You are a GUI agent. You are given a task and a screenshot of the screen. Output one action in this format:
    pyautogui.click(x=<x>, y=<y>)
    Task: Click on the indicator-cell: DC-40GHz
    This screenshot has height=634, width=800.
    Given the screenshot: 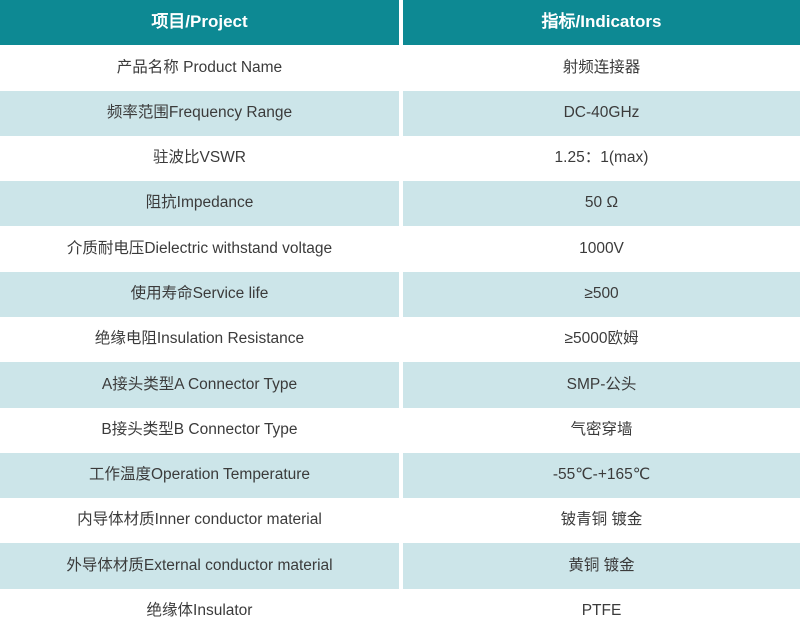 What is the action you would take?
    pyautogui.click(x=601, y=112)
    